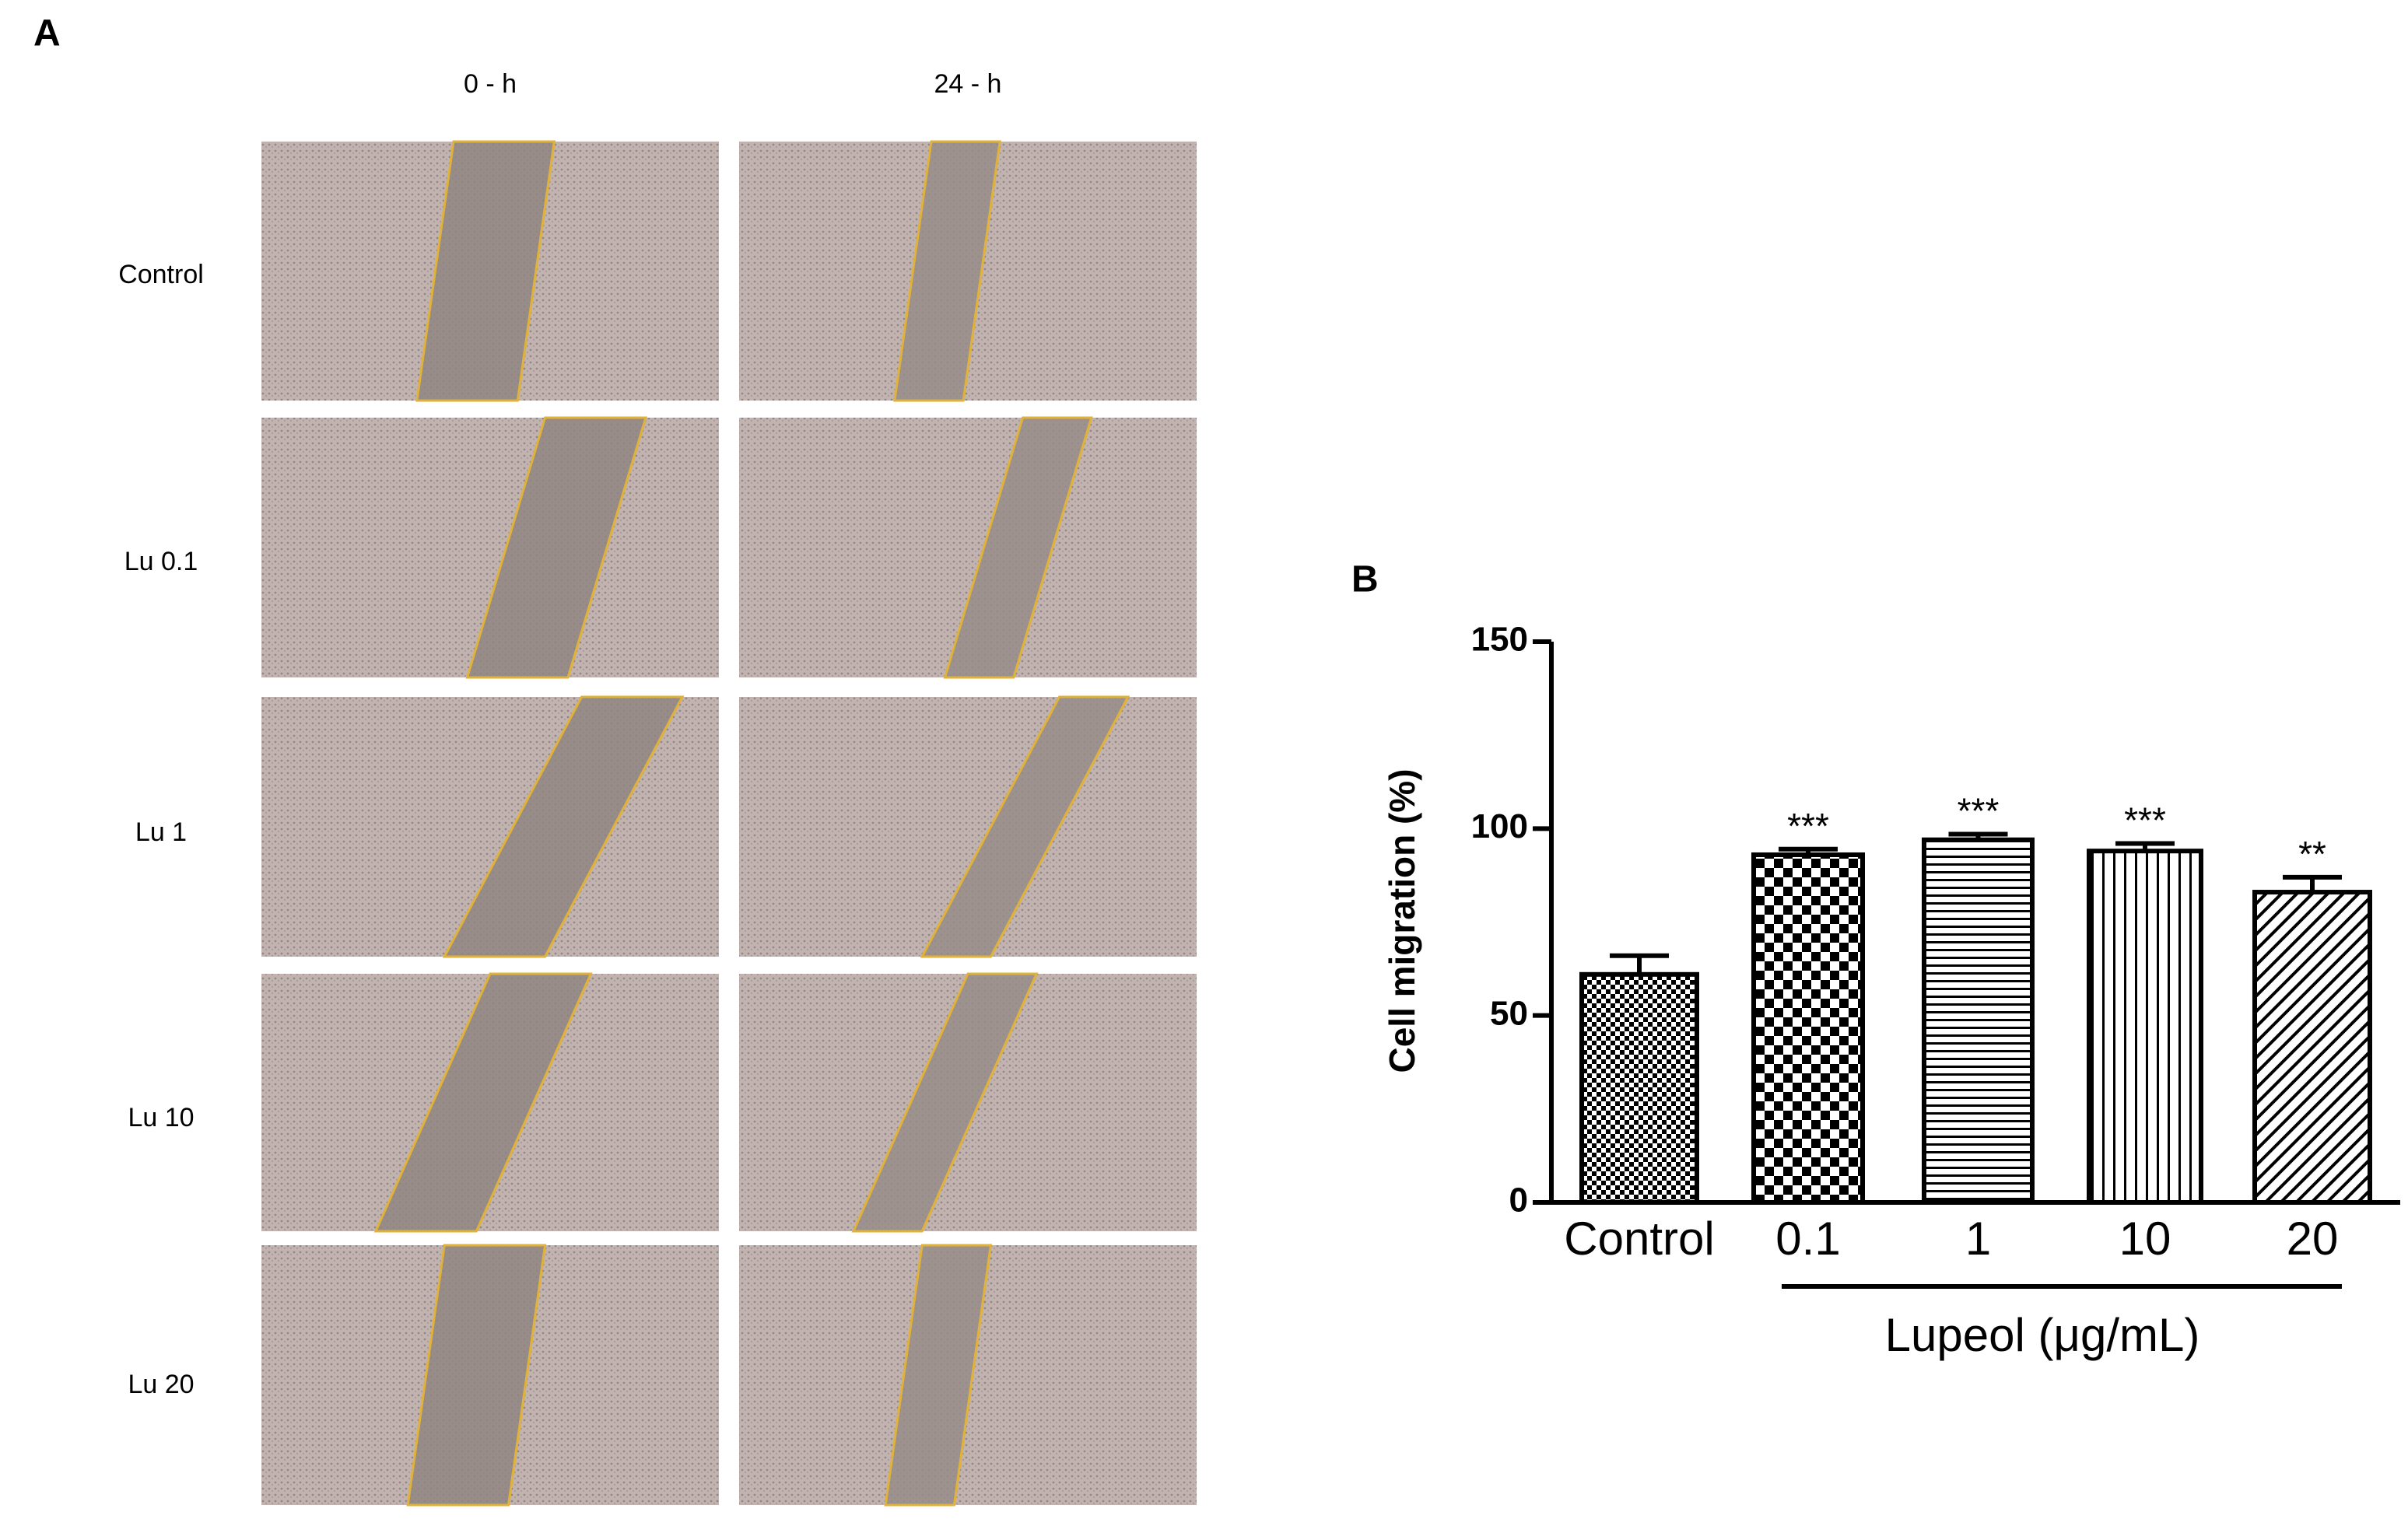  Describe the element at coordinates (161, 1384) in the screenshot. I see `row-label: Lu 20` at that location.